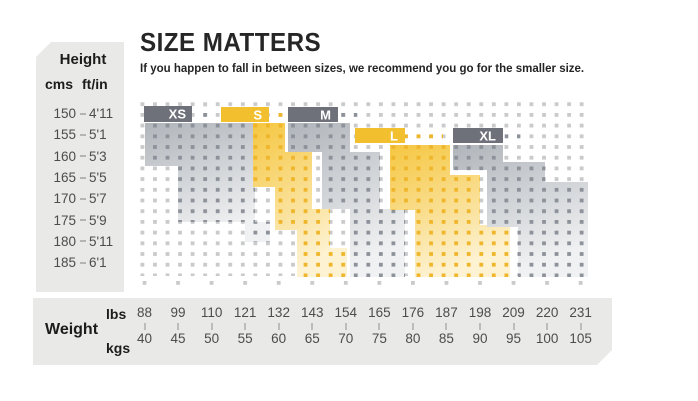  I want to click on weight-kgs-value: 105, so click(580, 338).